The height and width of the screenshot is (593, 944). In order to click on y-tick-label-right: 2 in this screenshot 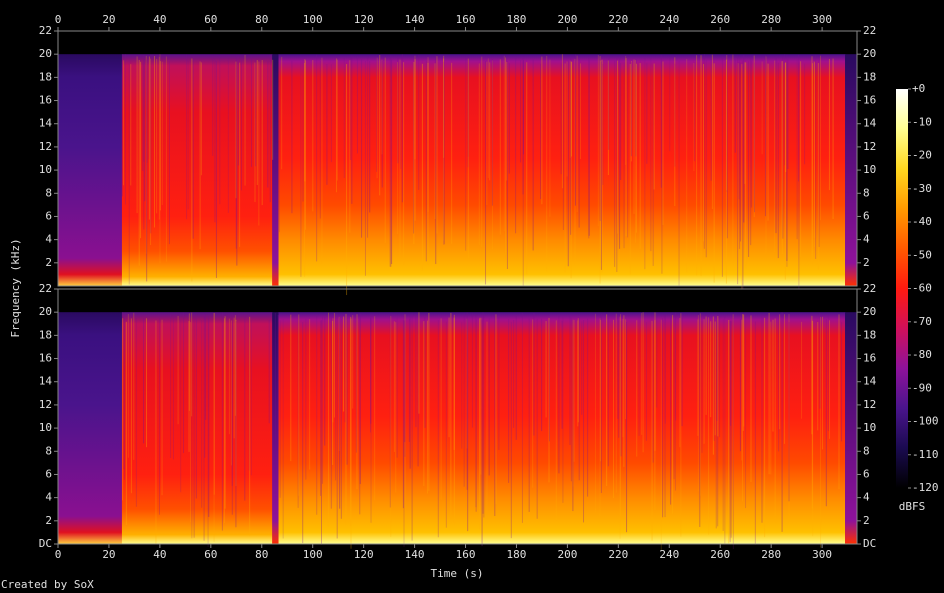, I will do `click(866, 262)`.